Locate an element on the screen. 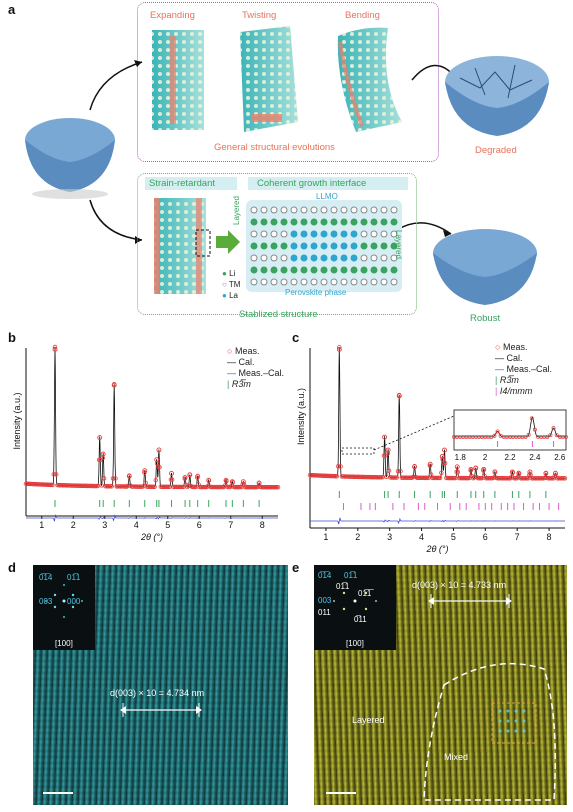 This screenshot has width=573, height=812. fft-e-label-011d: 011 is located at coordinates (324, 612).